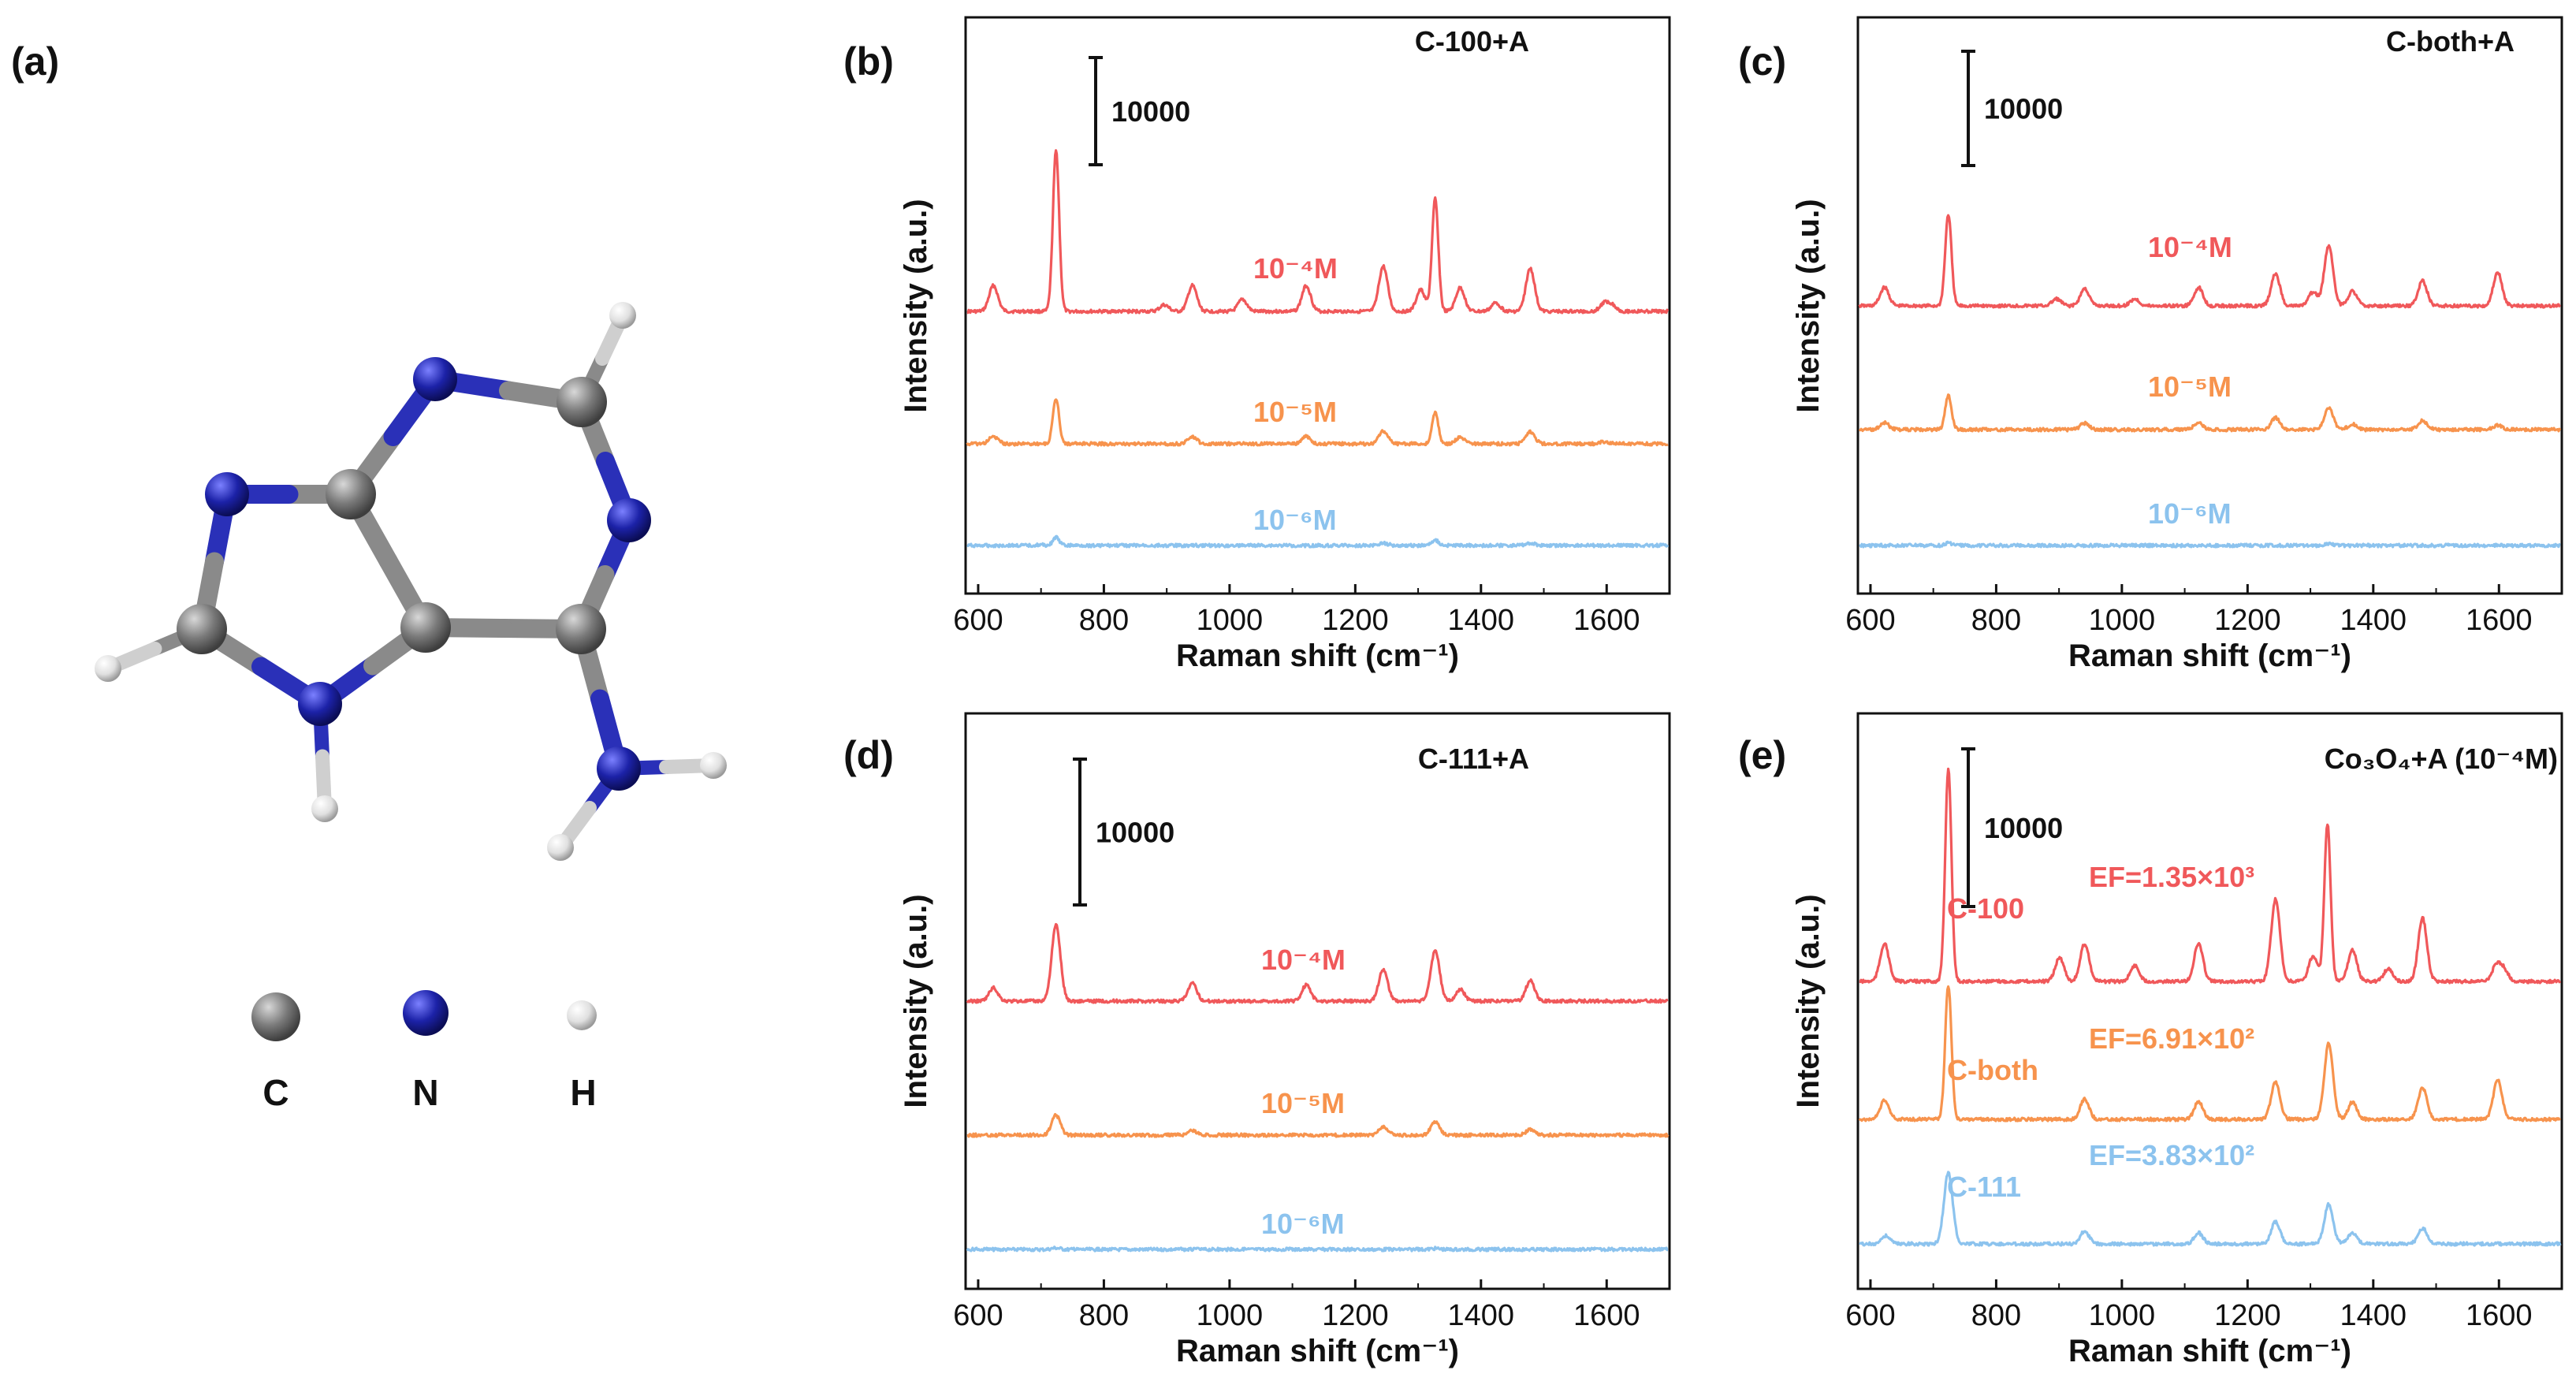 This screenshot has height=1385, width=2576. What do you see at coordinates (622, 316) in the screenshot?
I see `atom-H1` at bounding box center [622, 316].